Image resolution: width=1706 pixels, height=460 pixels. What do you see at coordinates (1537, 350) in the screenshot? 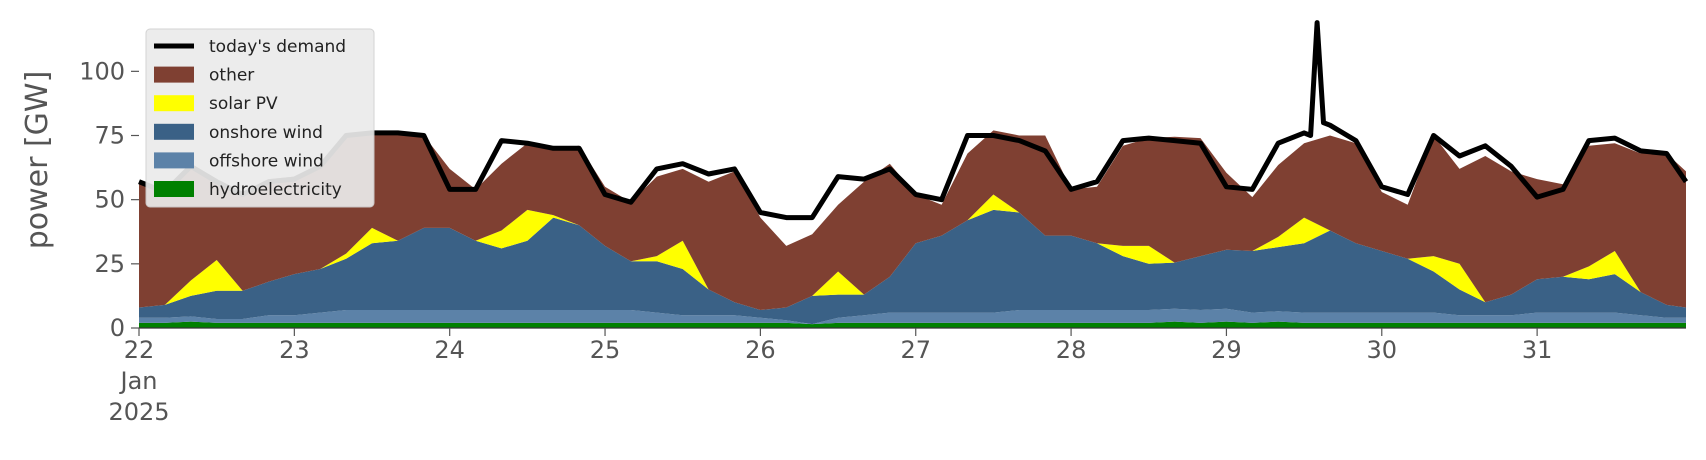
I see `x-tick-label: 31` at bounding box center [1537, 350].